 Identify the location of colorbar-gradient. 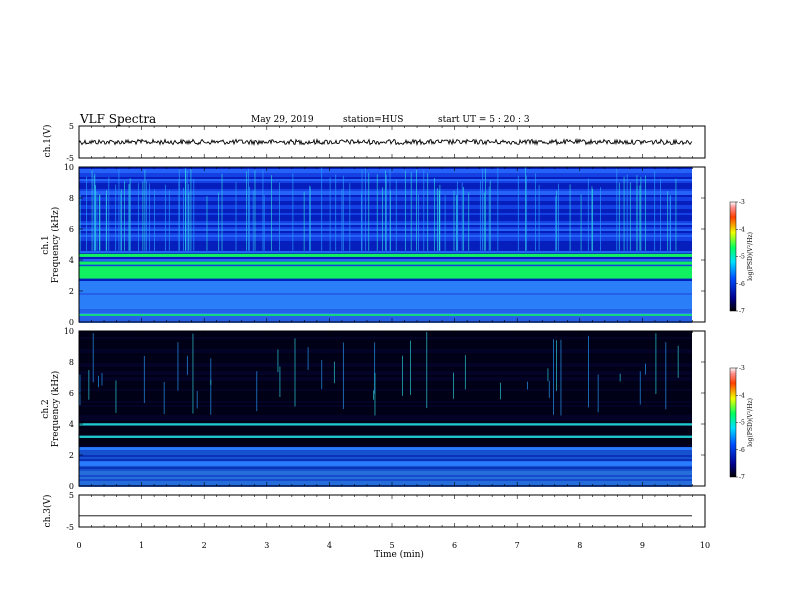
(733, 256).